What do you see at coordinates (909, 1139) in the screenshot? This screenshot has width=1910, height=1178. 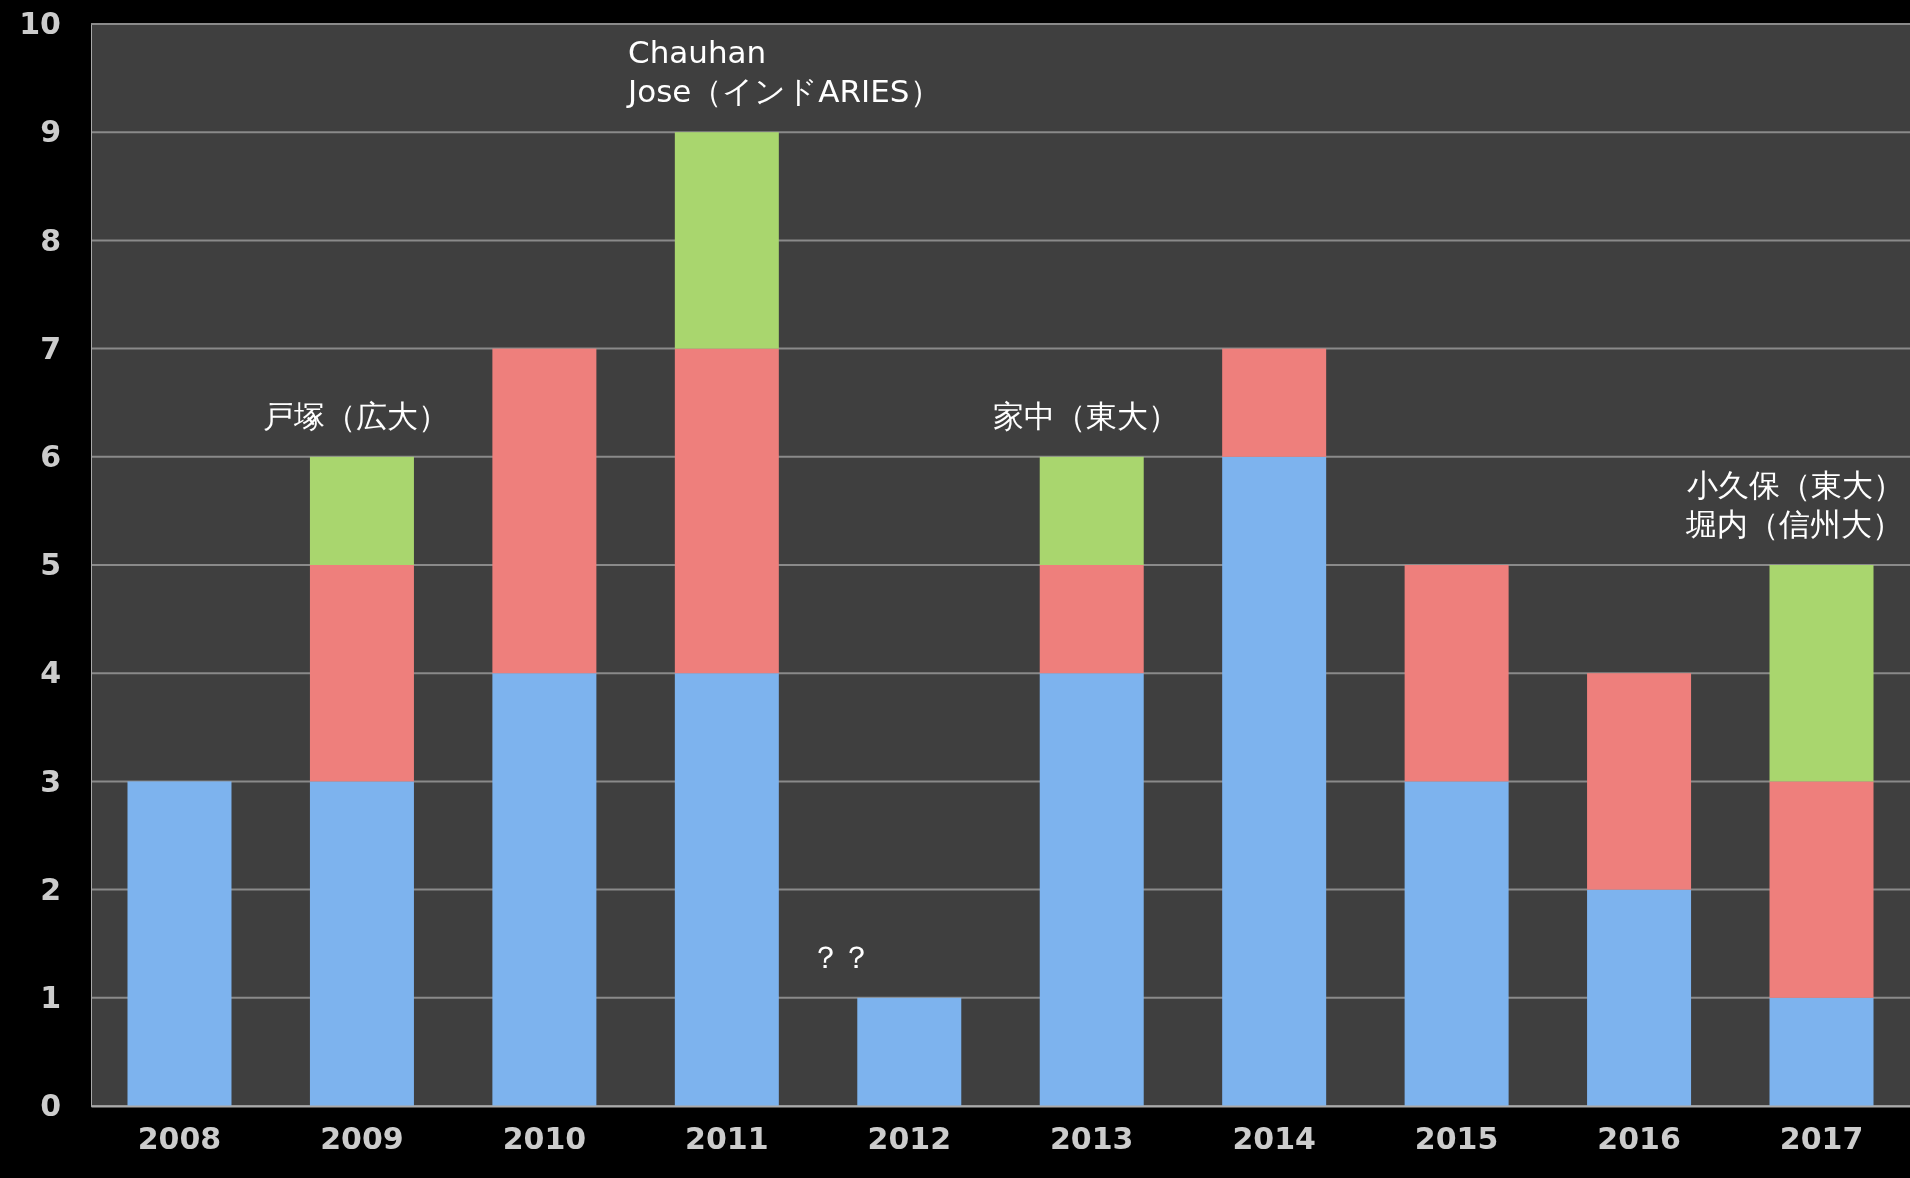 I see `x-tick-label: 2012` at bounding box center [909, 1139].